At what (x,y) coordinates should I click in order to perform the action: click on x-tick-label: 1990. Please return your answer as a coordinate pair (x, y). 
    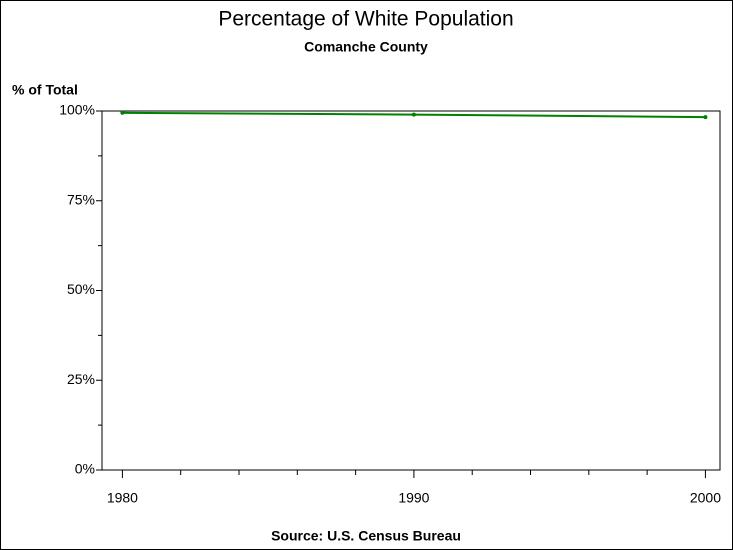
    Looking at the image, I should click on (413, 498).